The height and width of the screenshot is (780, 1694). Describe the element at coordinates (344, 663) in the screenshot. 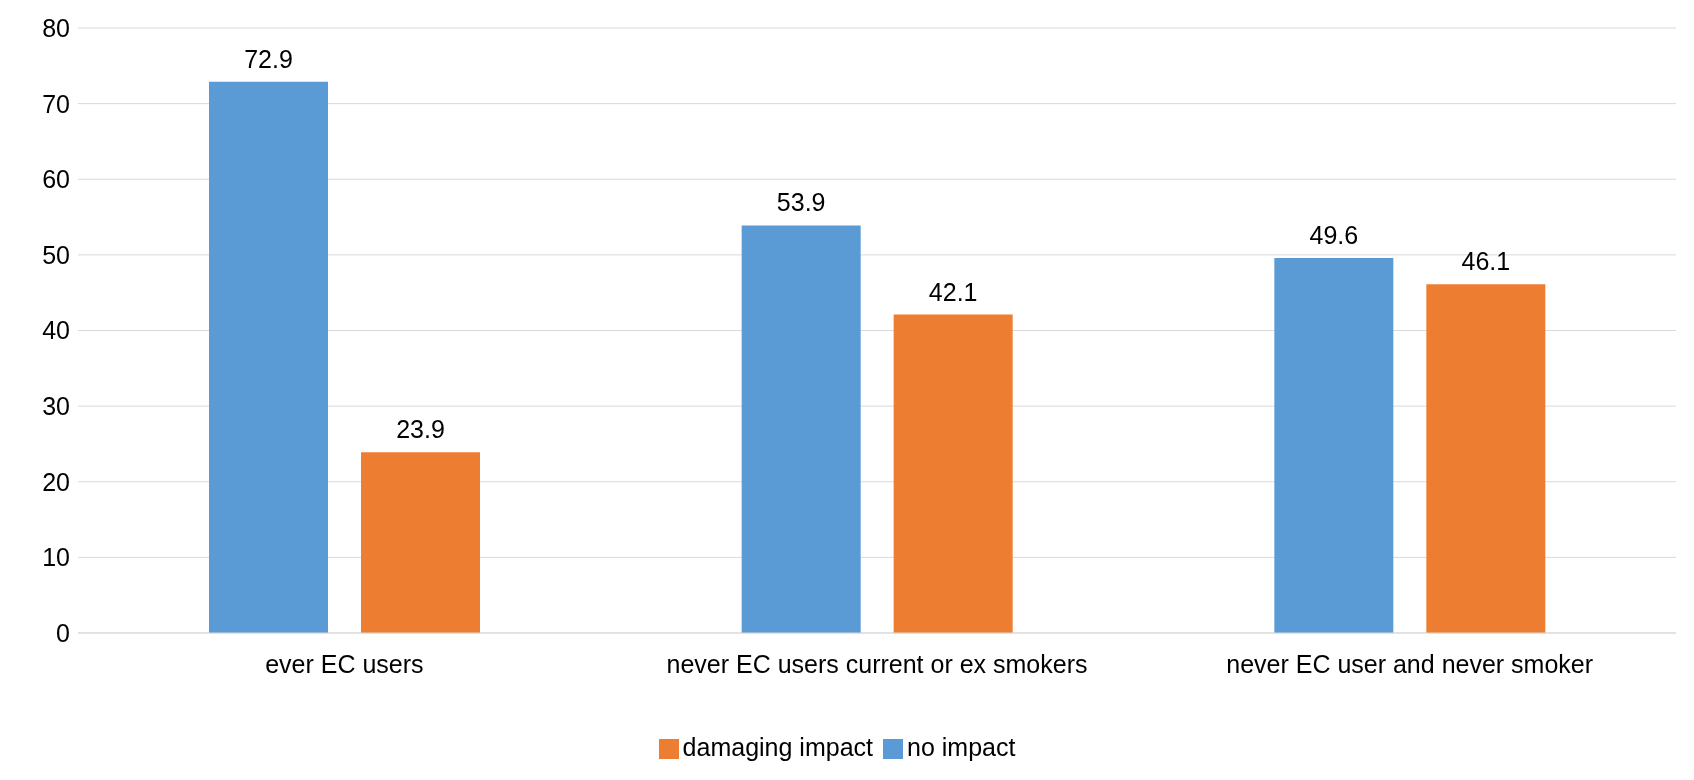

I see `x-tick-label: ever EC users` at that location.